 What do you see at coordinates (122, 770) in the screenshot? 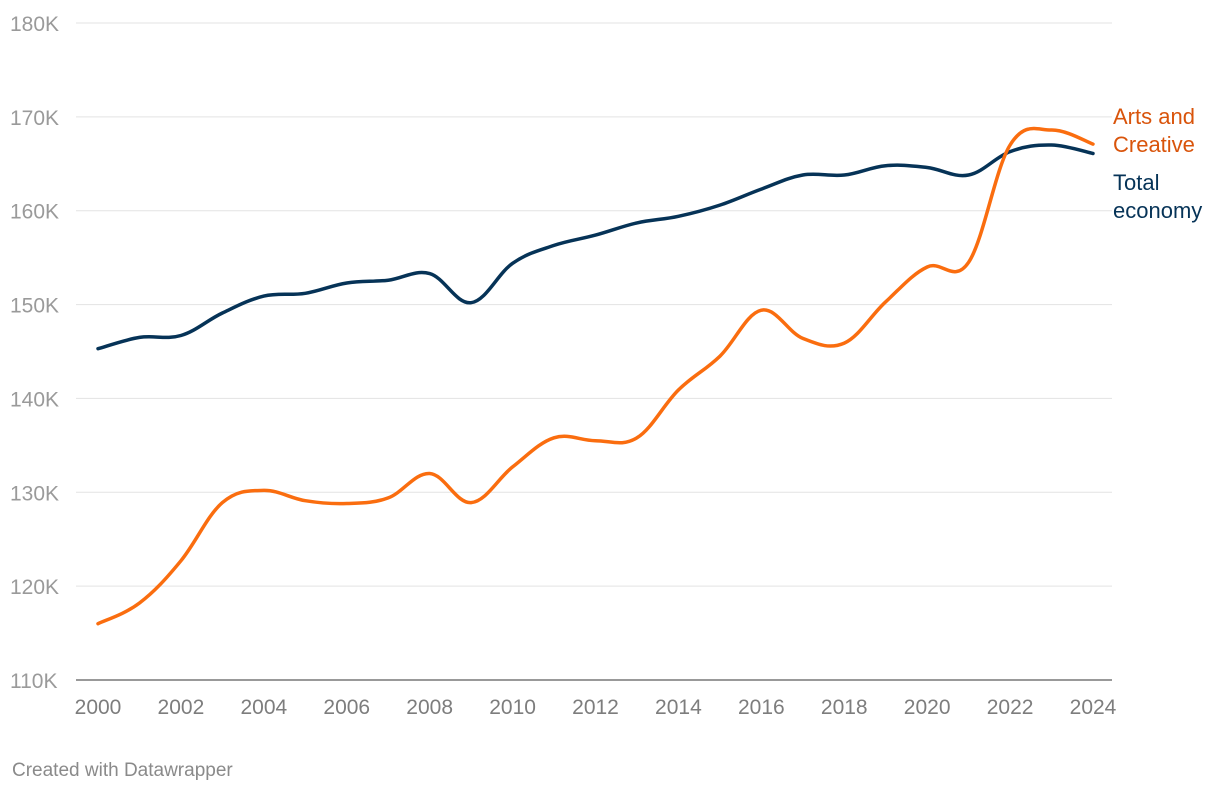
I see `credit-text: Created with Datawrapper` at bounding box center [122, 770].